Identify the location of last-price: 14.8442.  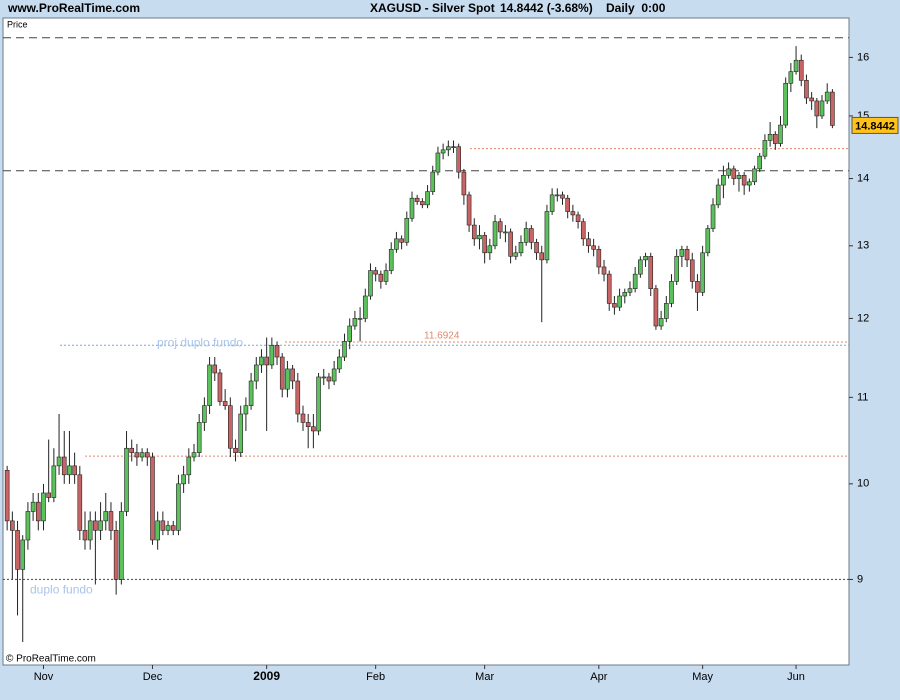
(875, 126).